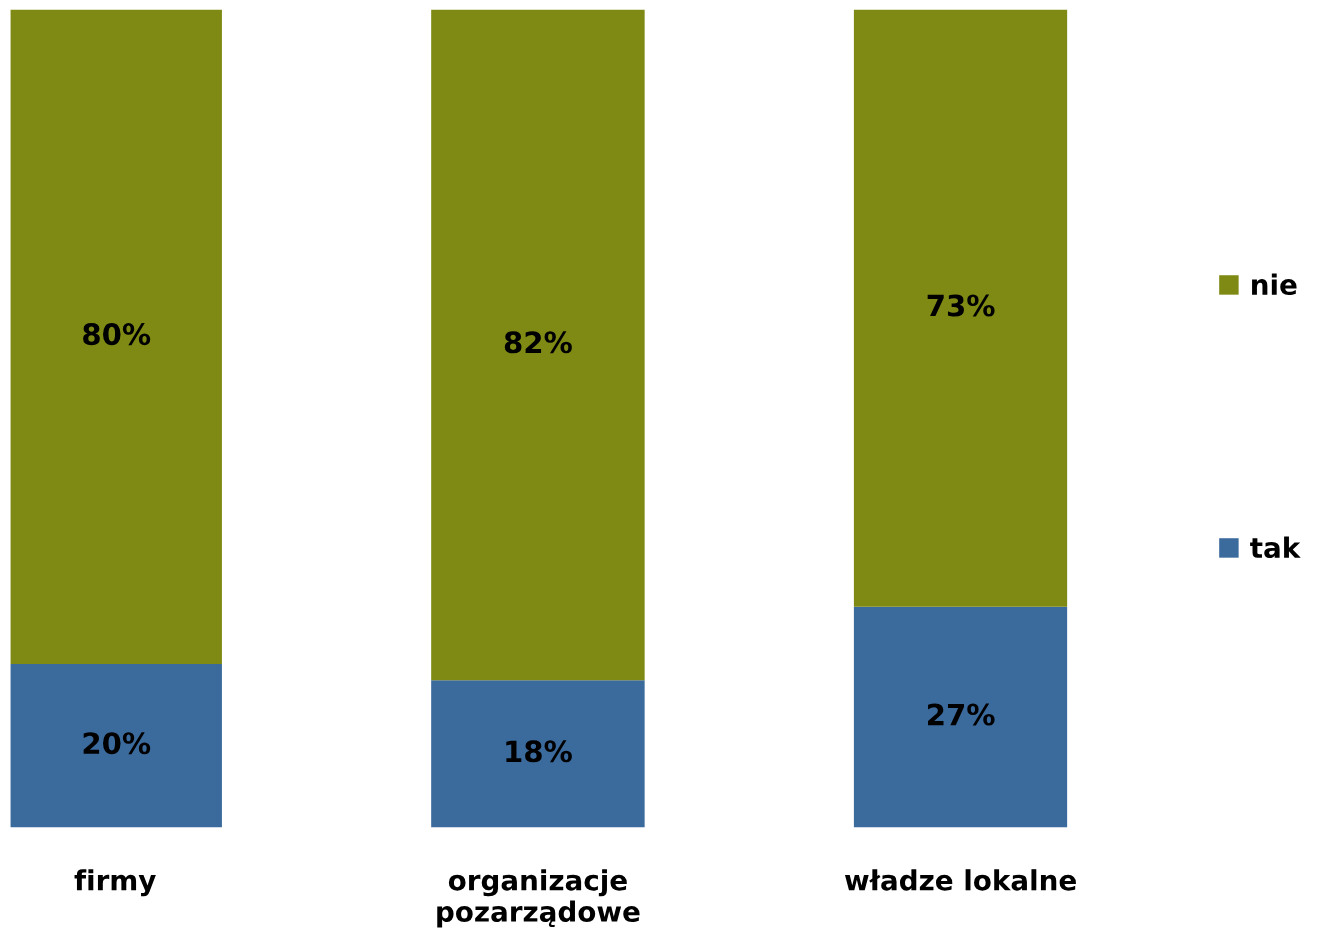 This screenshot has height=949, width=1321. I want to click on legend-label: tak, so click(1275, 547).